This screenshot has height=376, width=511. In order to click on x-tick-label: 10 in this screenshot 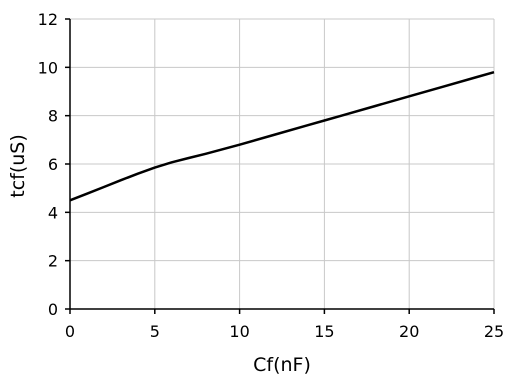, I will do `click(239, 331)`.